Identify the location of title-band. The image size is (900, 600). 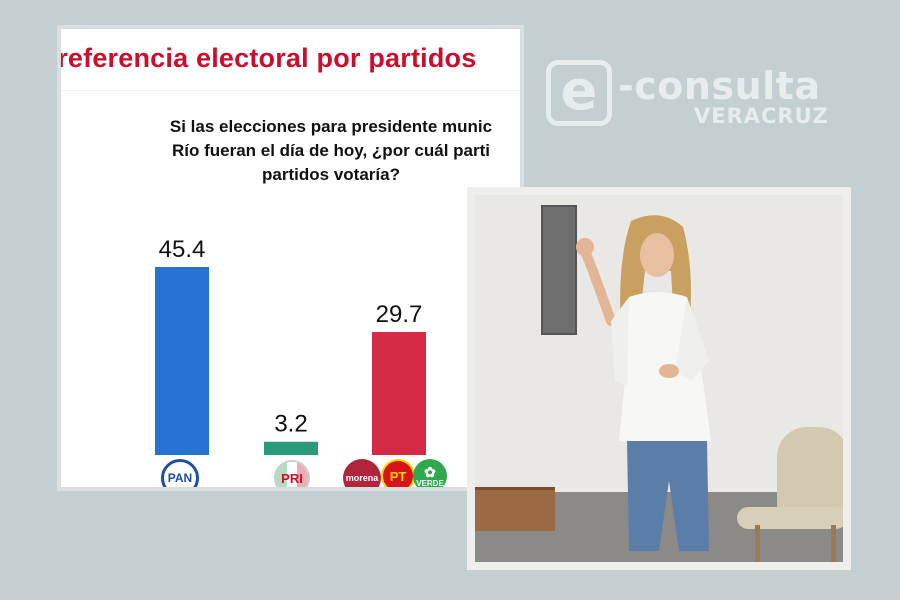
(290, 60).